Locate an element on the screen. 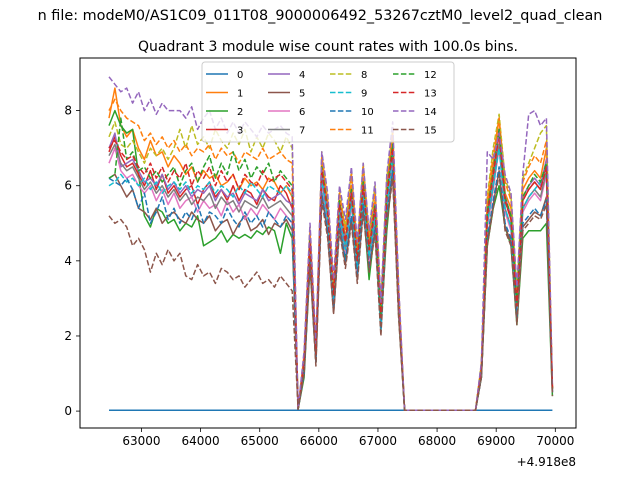  x-axis-offset-label: +4.918e8 is located at coordinates (546, 462).